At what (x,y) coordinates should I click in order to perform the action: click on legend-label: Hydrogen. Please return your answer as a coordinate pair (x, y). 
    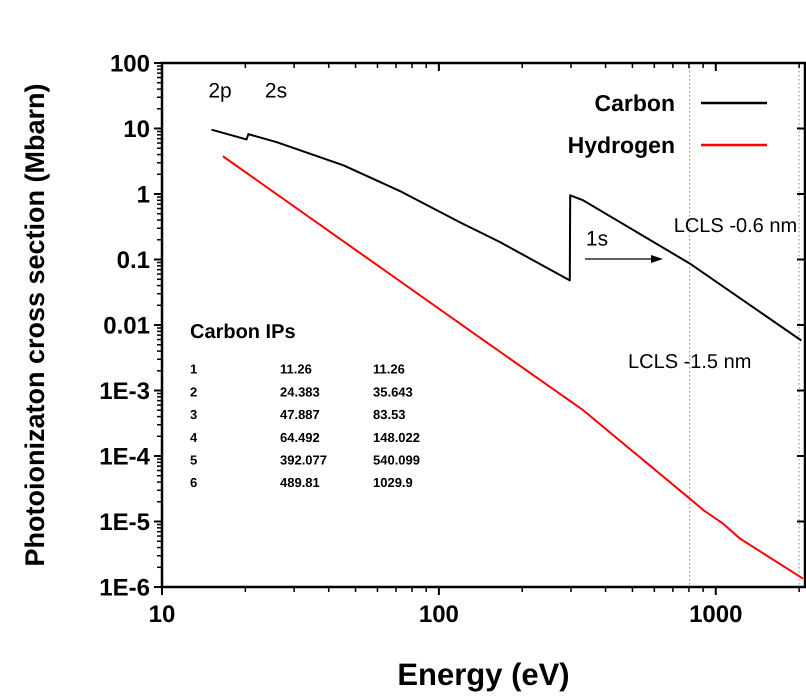
    Looking at the image, I should click on (621, 145).